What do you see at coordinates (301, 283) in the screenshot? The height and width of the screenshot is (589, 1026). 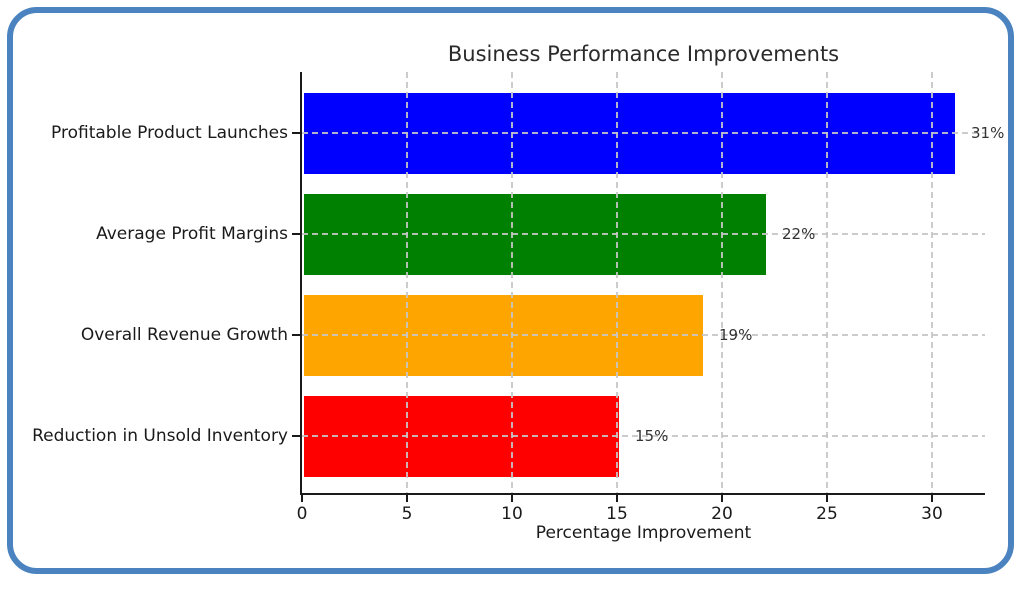 I see `y-axis-line` at bounding box center [301, 283].